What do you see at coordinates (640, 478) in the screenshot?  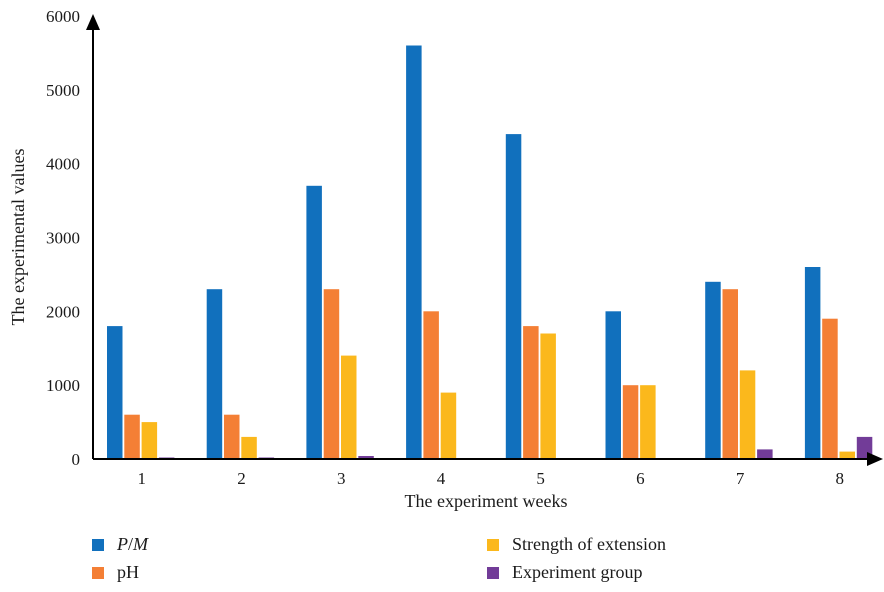 I see `x-tick-label: 6` at bounding box center [640, 478].